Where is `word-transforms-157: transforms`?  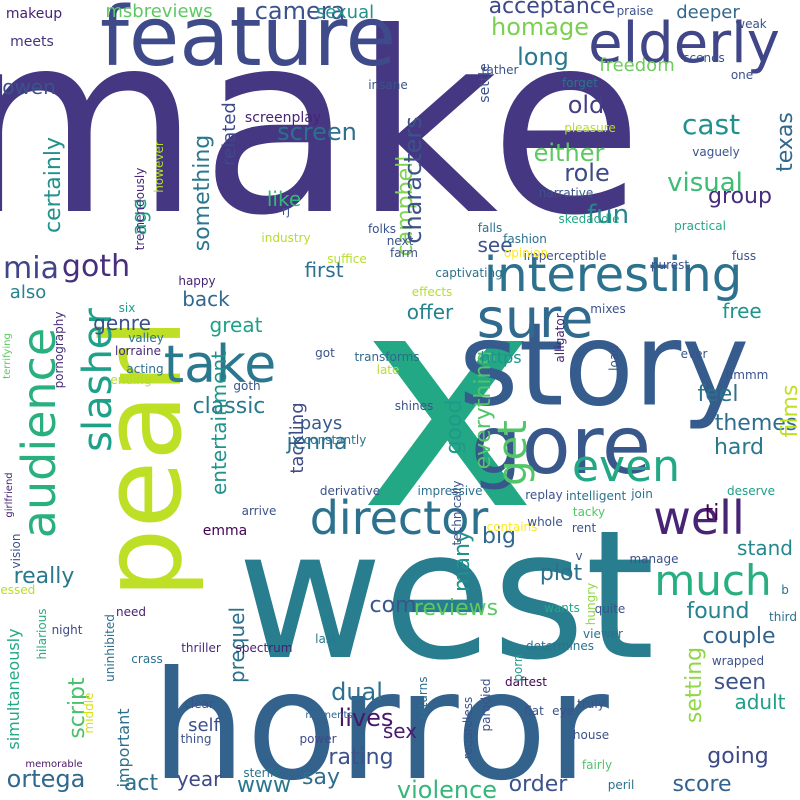
word-transforms-157: transforms is located at coordinates (387, 357).